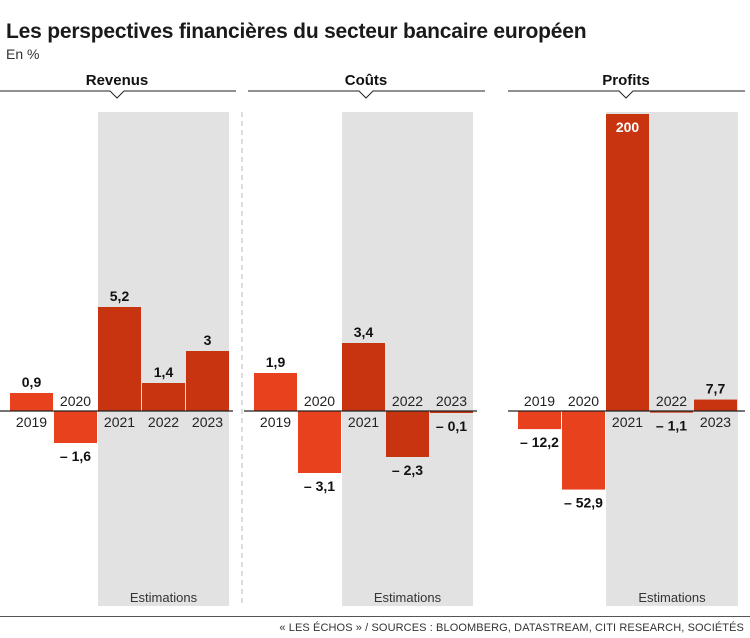 The image size is (750, 638). What do you see at coordinates (163, 397) in the screenshot?
I see `revenus-bar-2022` at bounding box center [163, 397].